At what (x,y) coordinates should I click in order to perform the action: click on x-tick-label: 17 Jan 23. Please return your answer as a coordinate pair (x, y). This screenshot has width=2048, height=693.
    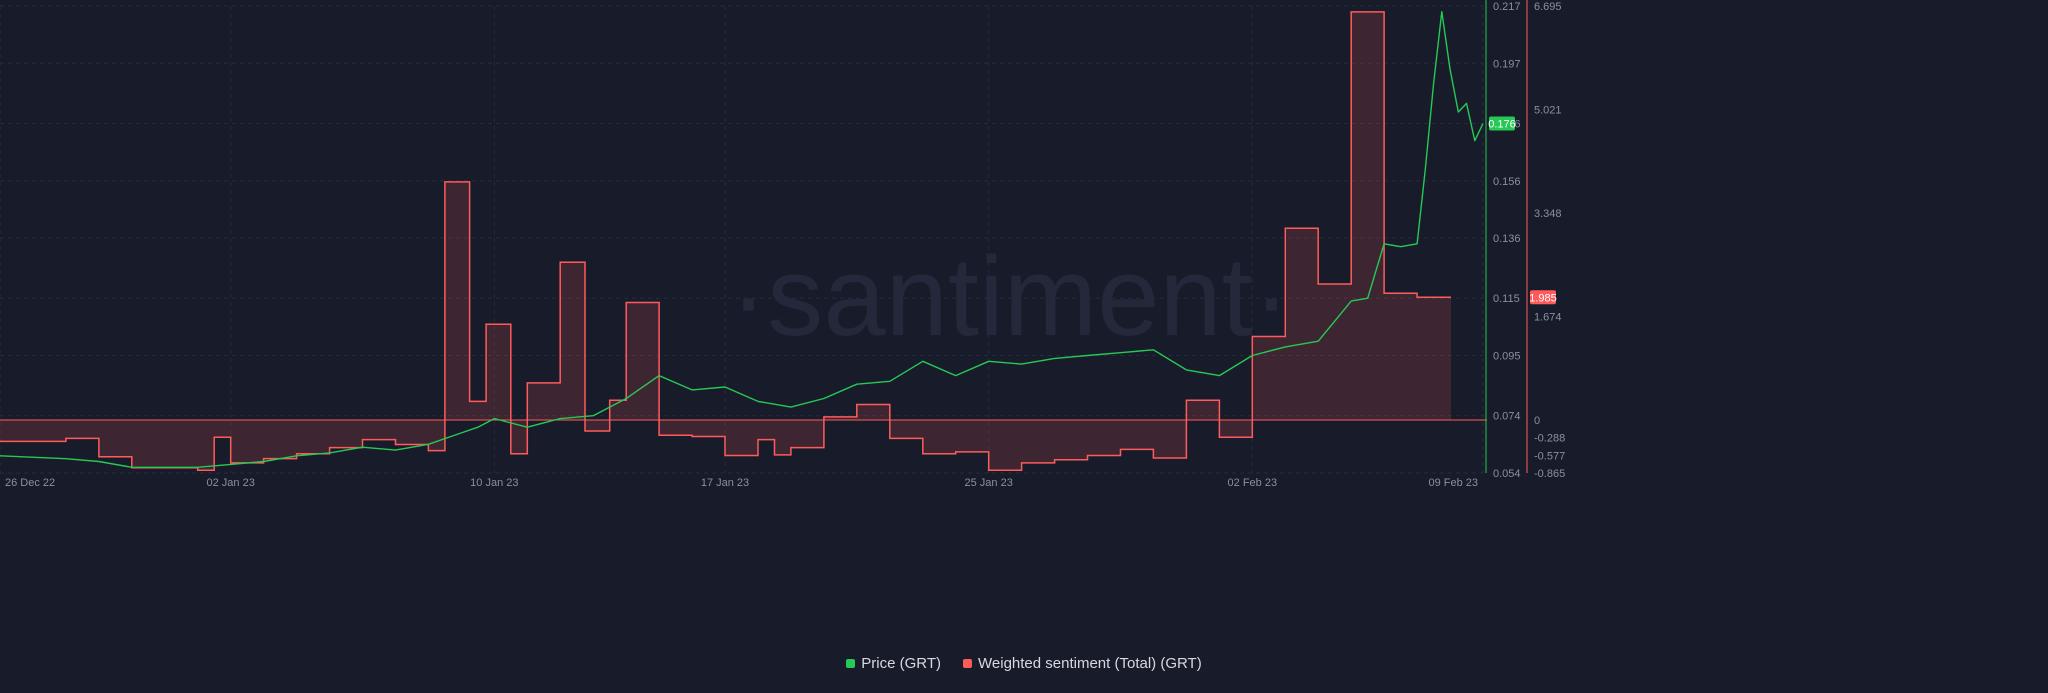
    Looking at the image, I should click on (725, 483).